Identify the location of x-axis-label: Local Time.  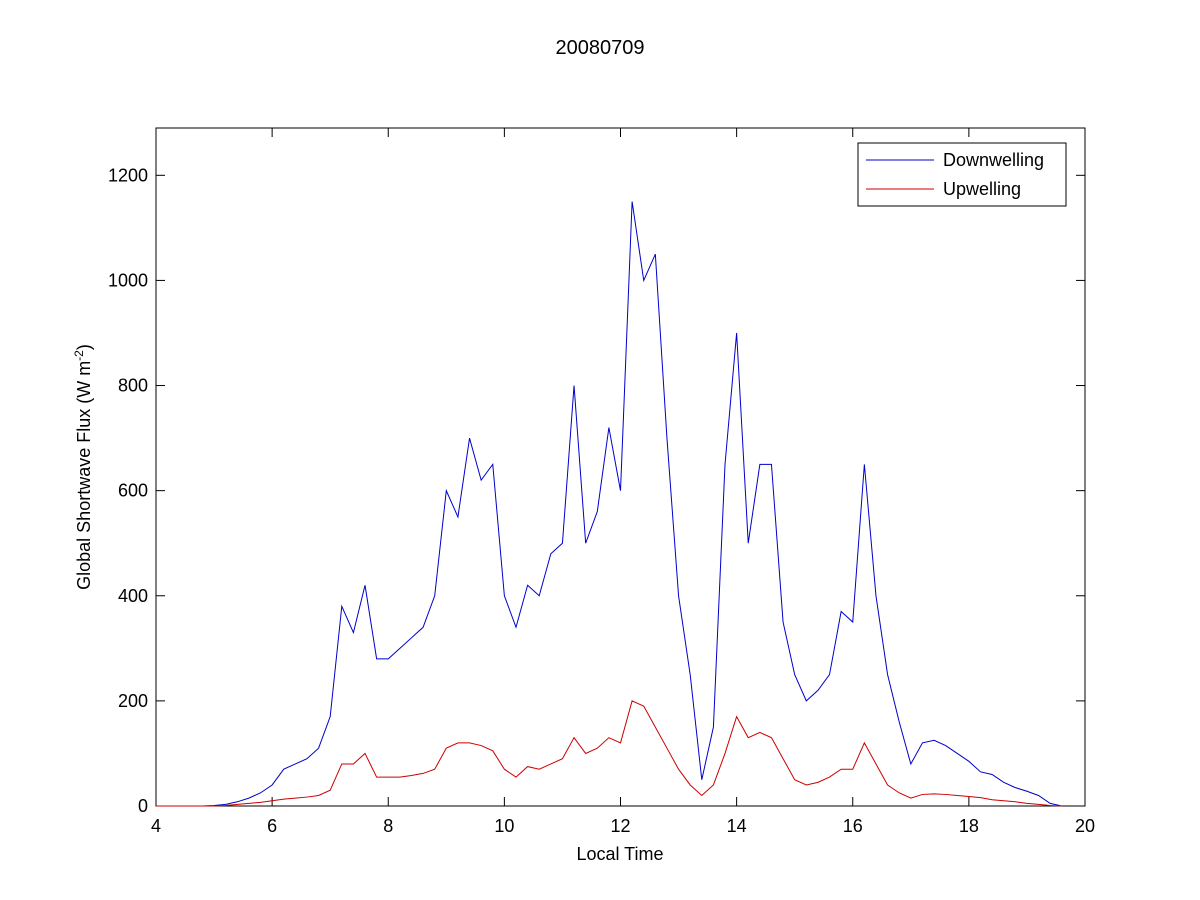
(619, 854).